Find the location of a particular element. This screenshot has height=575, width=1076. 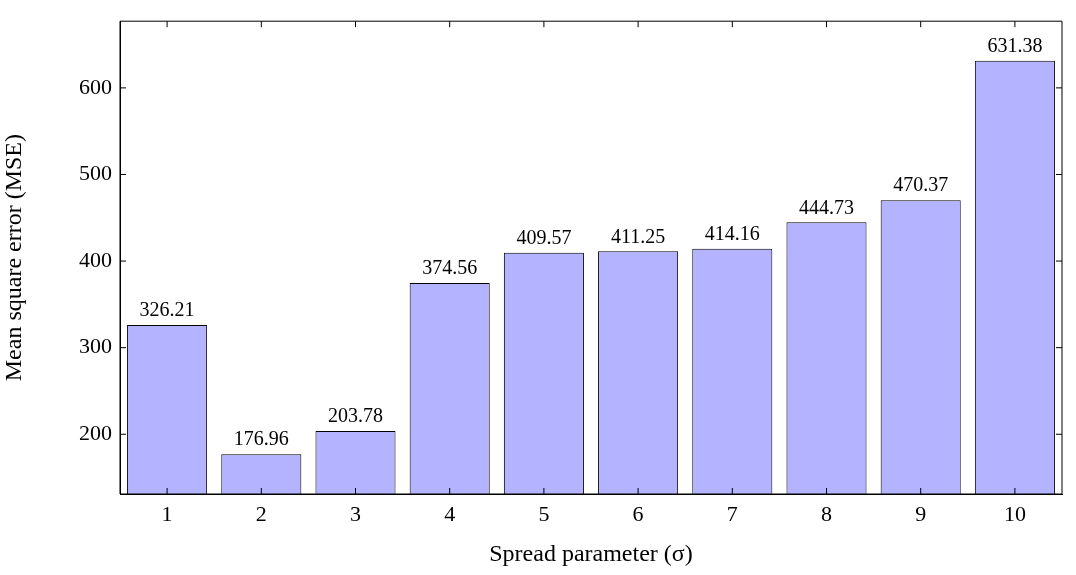

data-label: 631.38 is located at coordinates (1015, 44).